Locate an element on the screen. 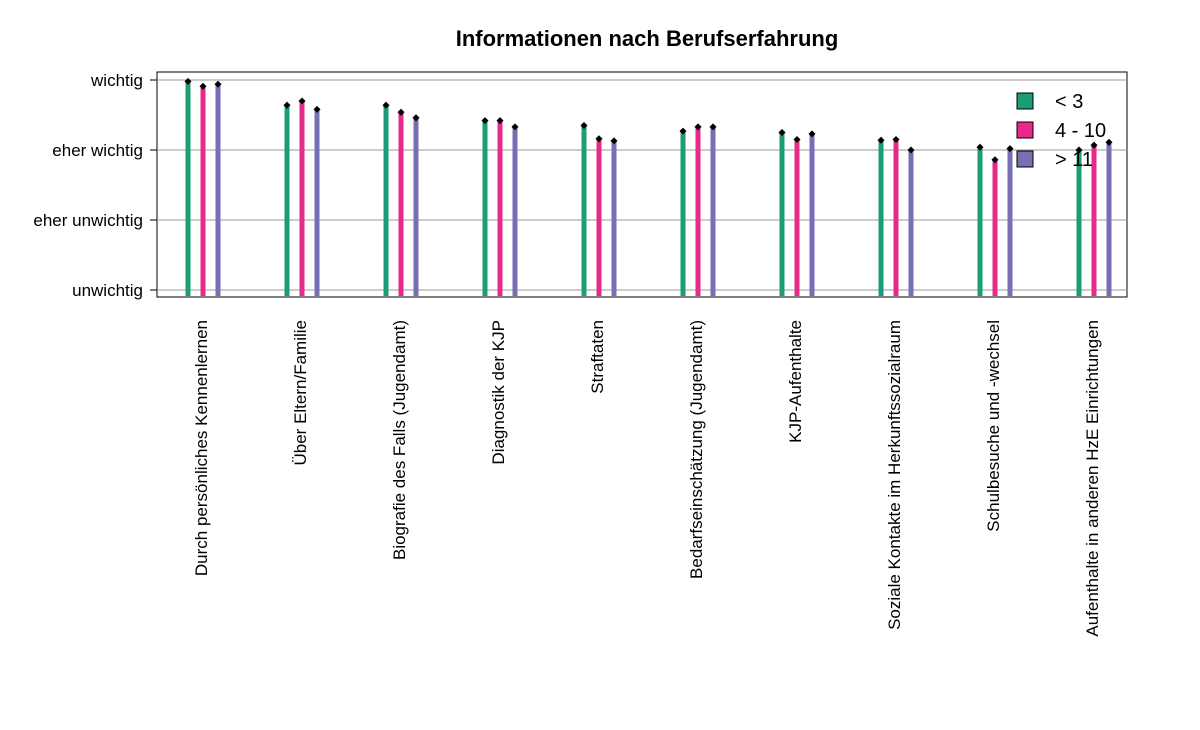  x-tick-label: Straftaten is located at coordinates (597, 357).